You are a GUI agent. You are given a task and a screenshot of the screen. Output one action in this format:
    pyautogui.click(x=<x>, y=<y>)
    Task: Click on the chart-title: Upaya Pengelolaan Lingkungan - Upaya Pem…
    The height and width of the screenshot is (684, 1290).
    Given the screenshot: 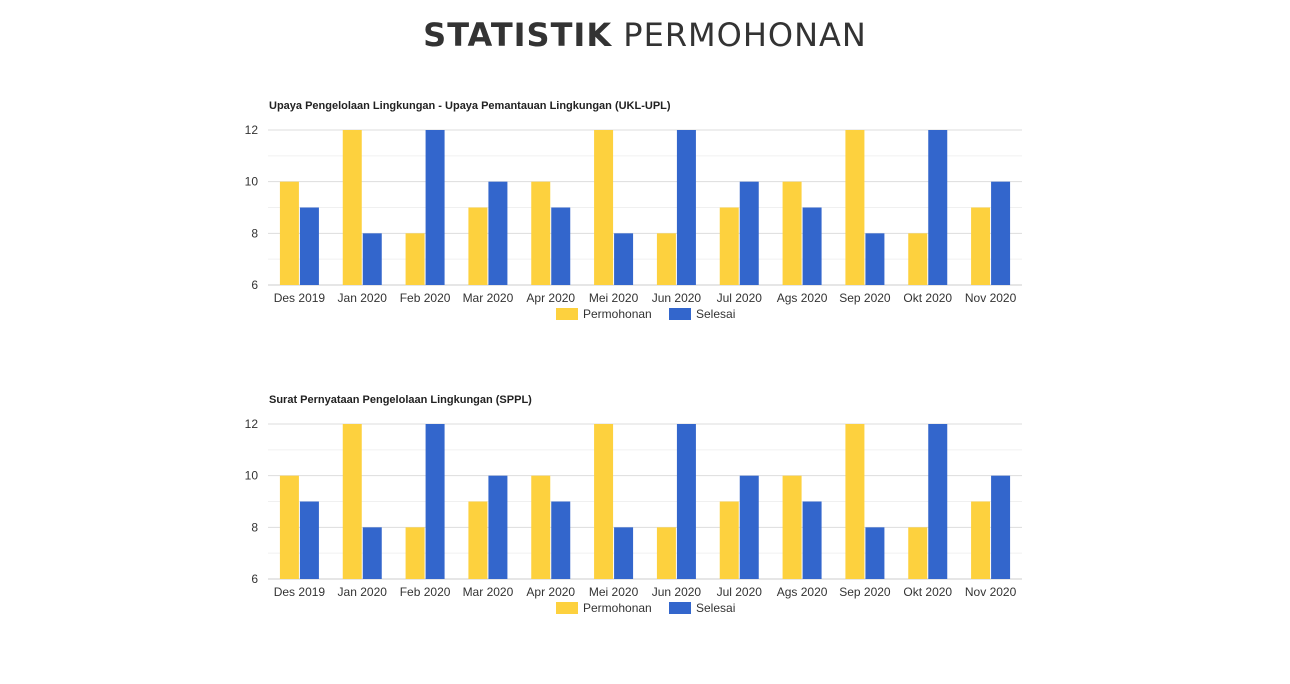 What is the action you would take?
    pyautogui.click(x=470, y=106)
    